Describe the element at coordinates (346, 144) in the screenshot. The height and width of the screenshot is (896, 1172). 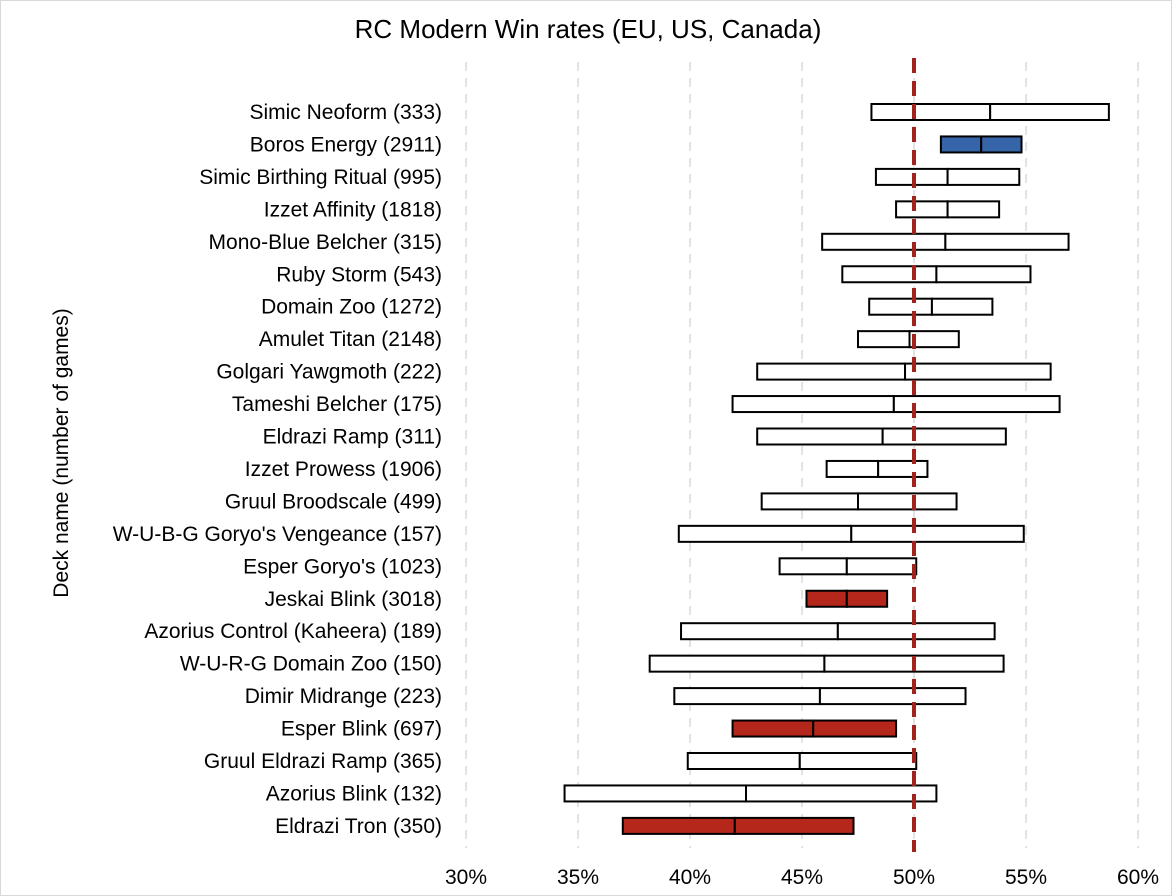
I see `category-label: Boros Energy (2911)` at that location.